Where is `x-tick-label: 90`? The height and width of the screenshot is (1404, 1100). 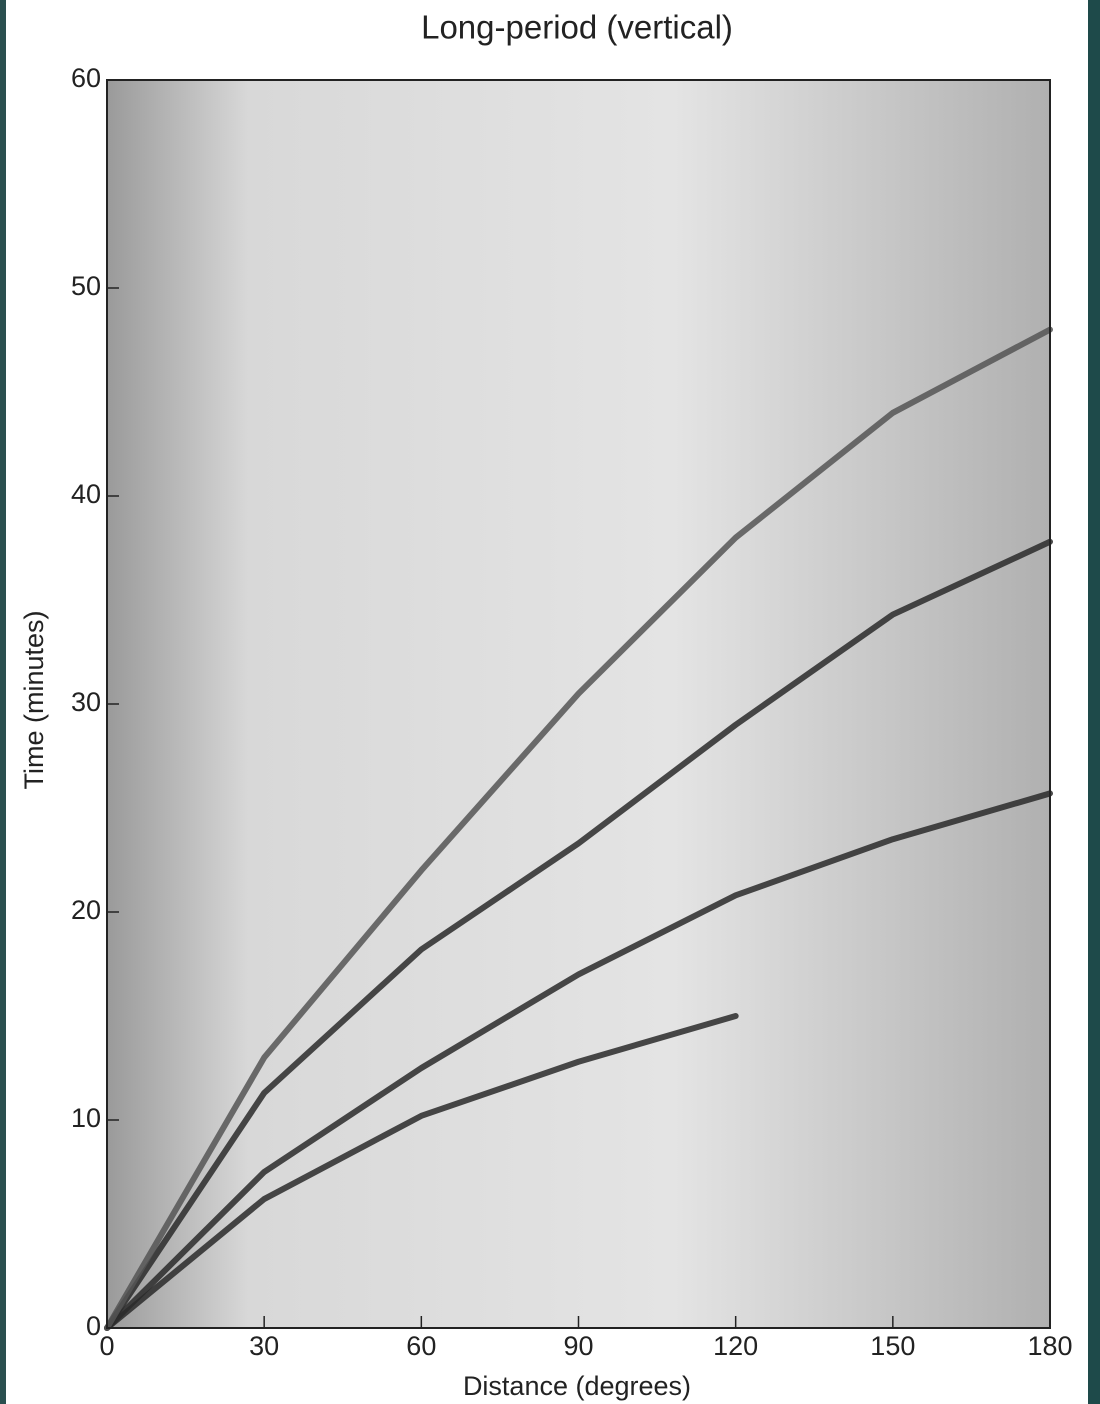
x-tick-label: 90 is located at coordinates (578, 1346).